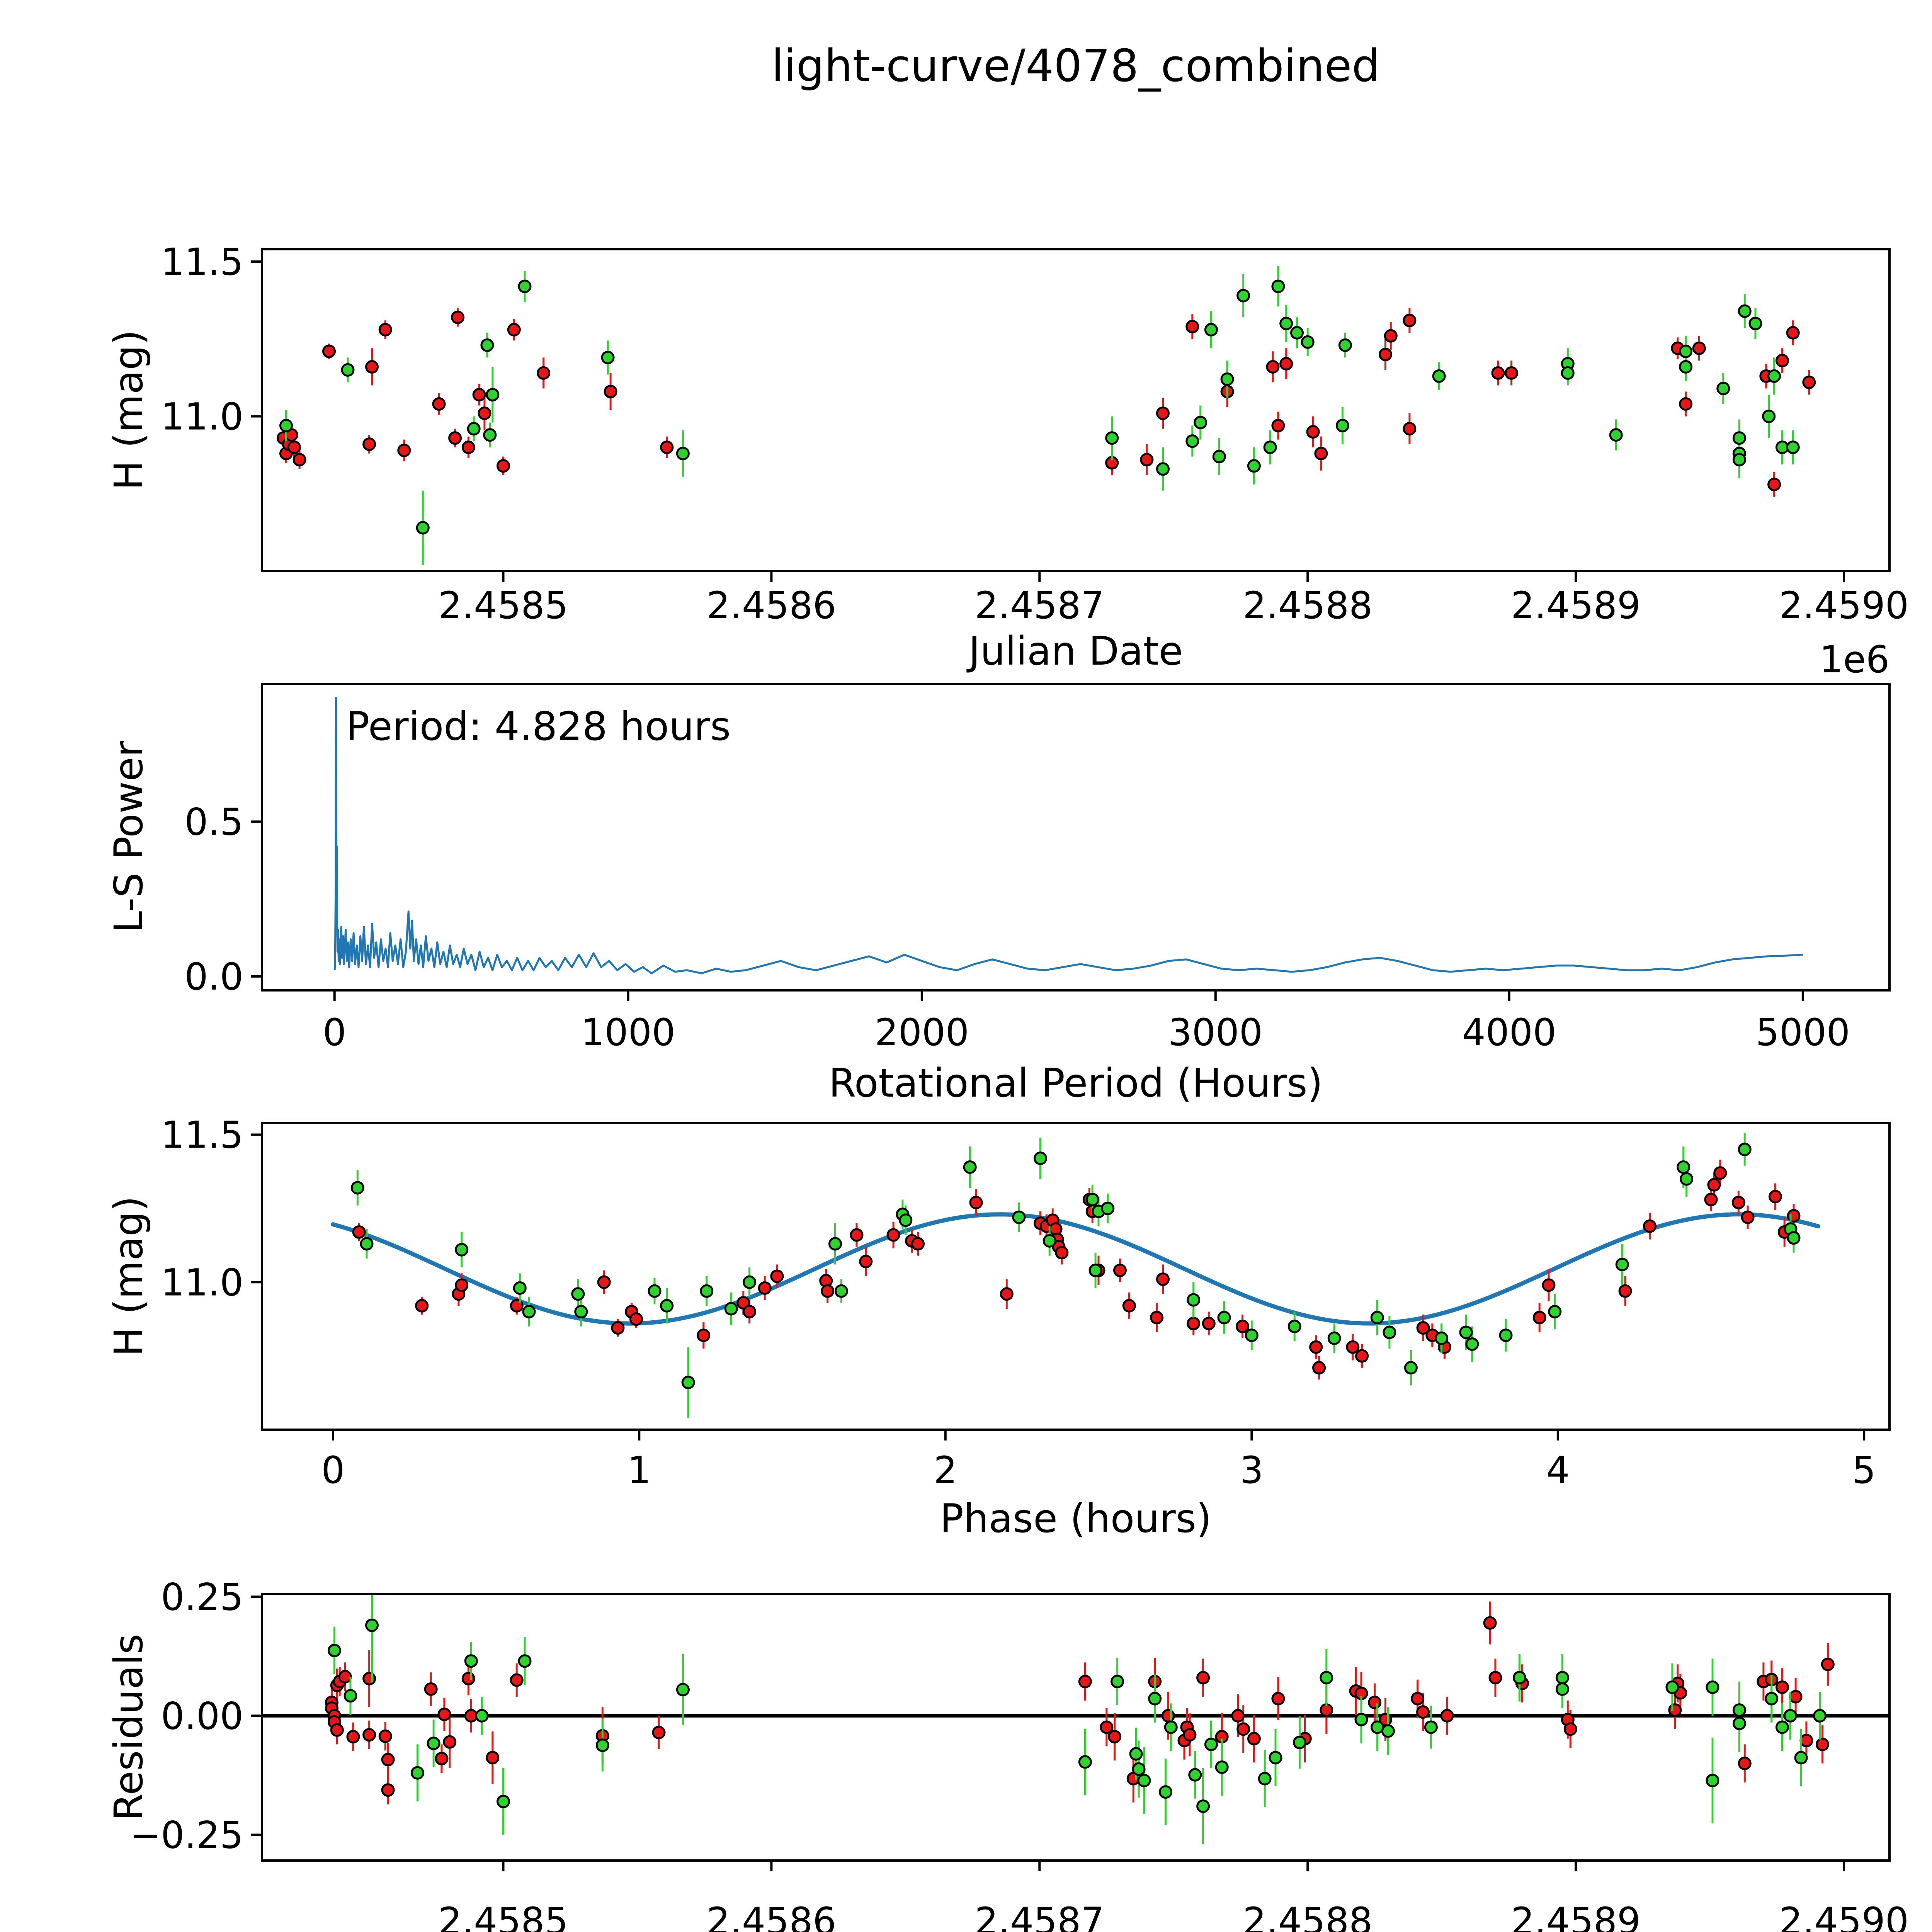 Image resolution: width=1932 pixels, height=1932 pixels. I want to click on y-tick-label: −0.25, so click(186, 1836).